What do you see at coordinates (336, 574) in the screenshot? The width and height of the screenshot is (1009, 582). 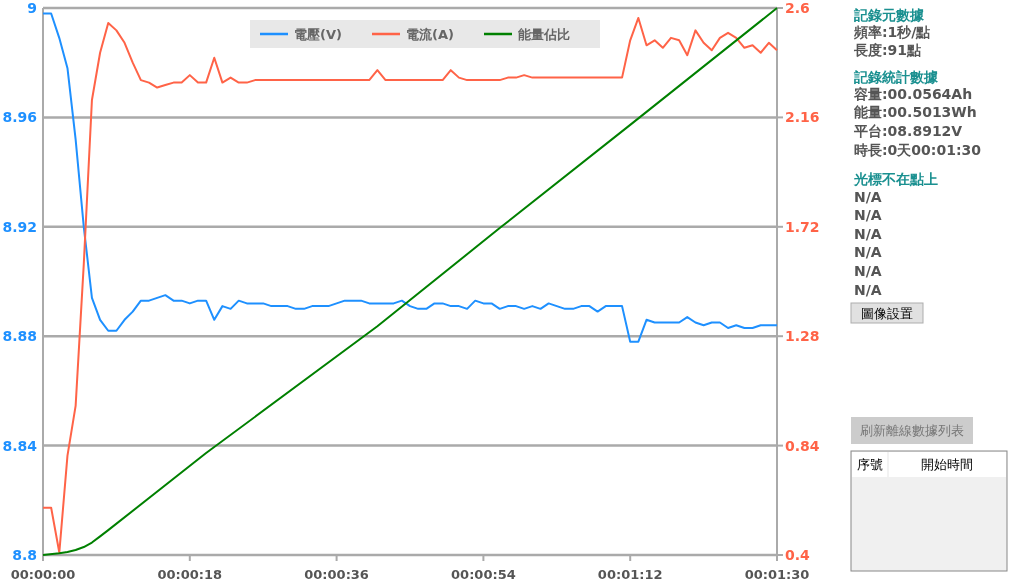 I see `x-tick-label: 00:00:36` at bounding box center [336, 574].